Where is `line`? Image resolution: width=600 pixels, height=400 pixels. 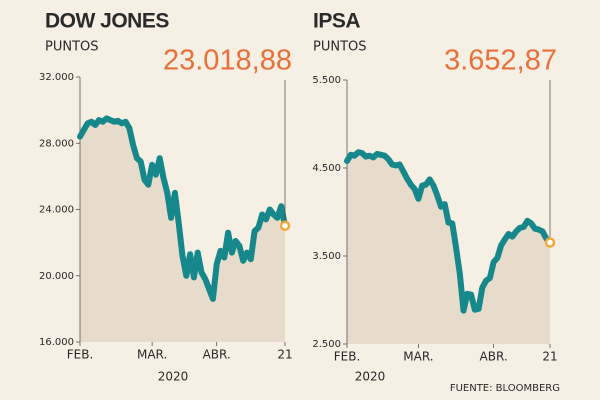
line is located at coordinates (448, 231).